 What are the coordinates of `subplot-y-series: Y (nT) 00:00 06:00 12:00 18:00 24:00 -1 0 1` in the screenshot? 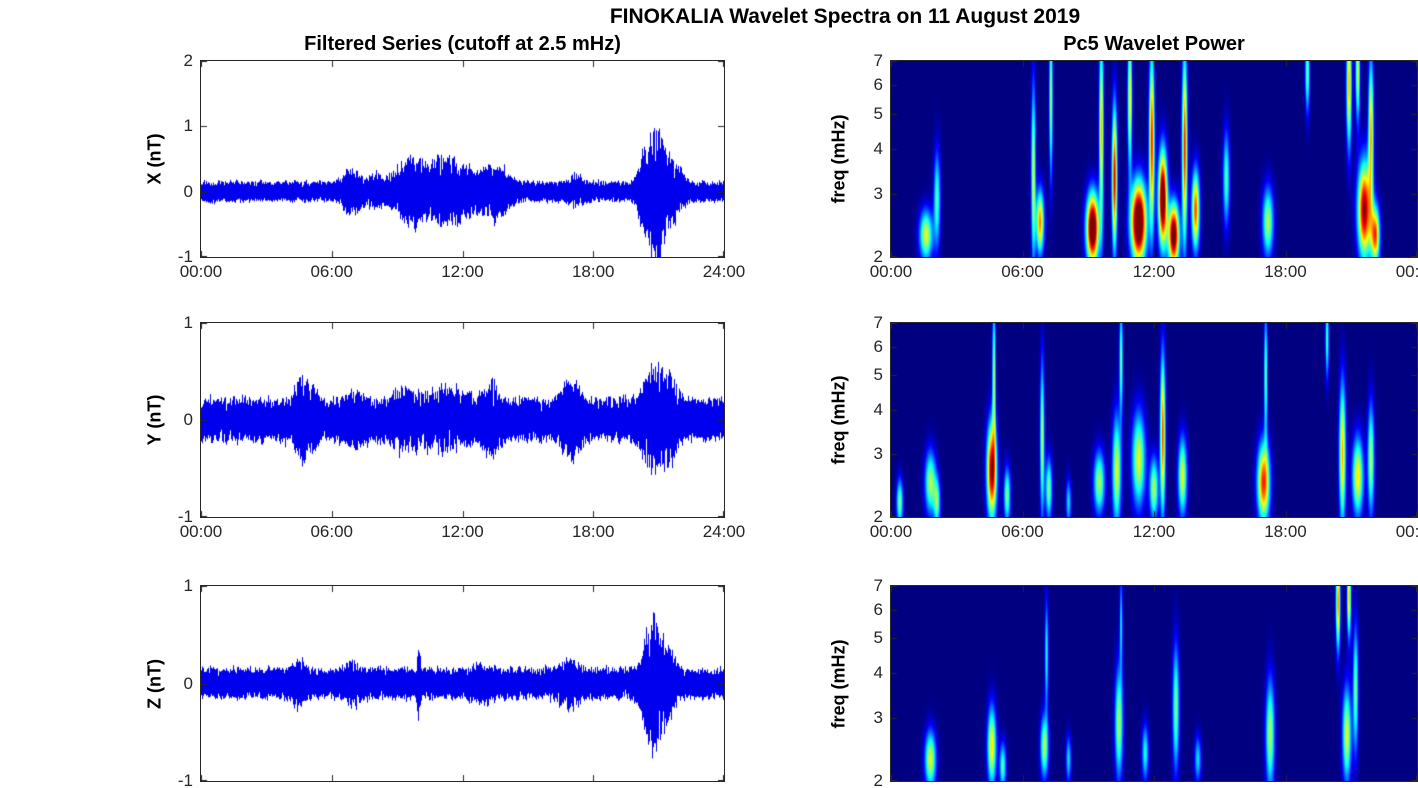 It's located at (445, 427).